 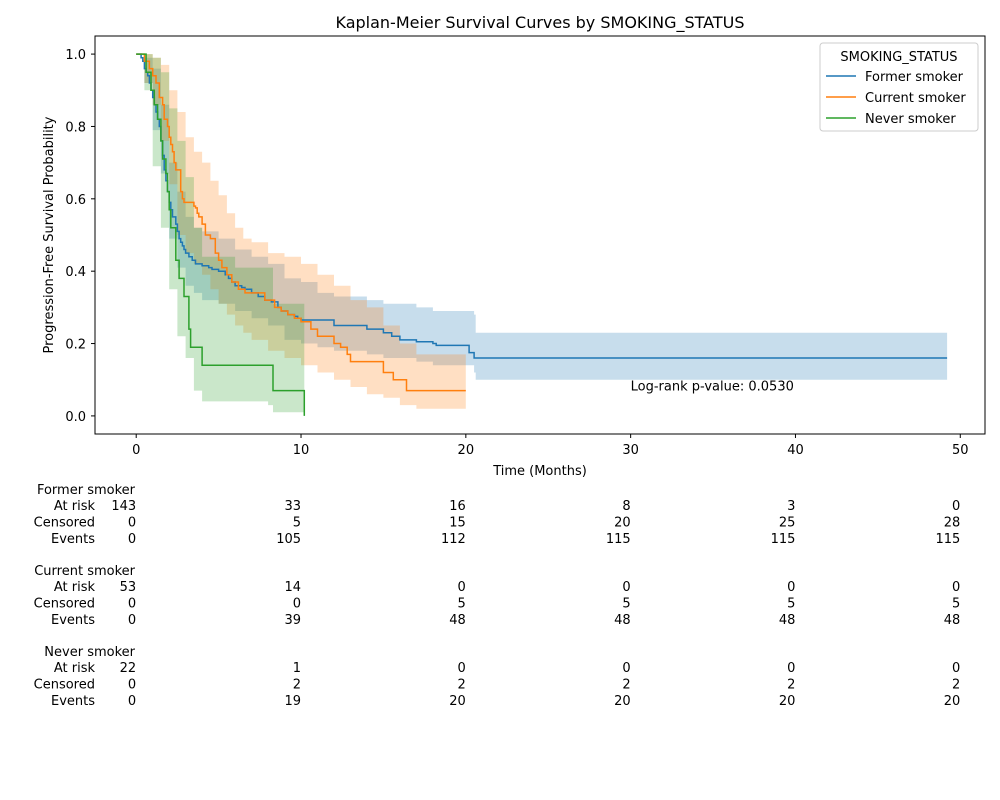 What do you see at coordinates (795, 450) in the screenshot?
I see `x-tick-label: 40` at bounding box center [795, 450].